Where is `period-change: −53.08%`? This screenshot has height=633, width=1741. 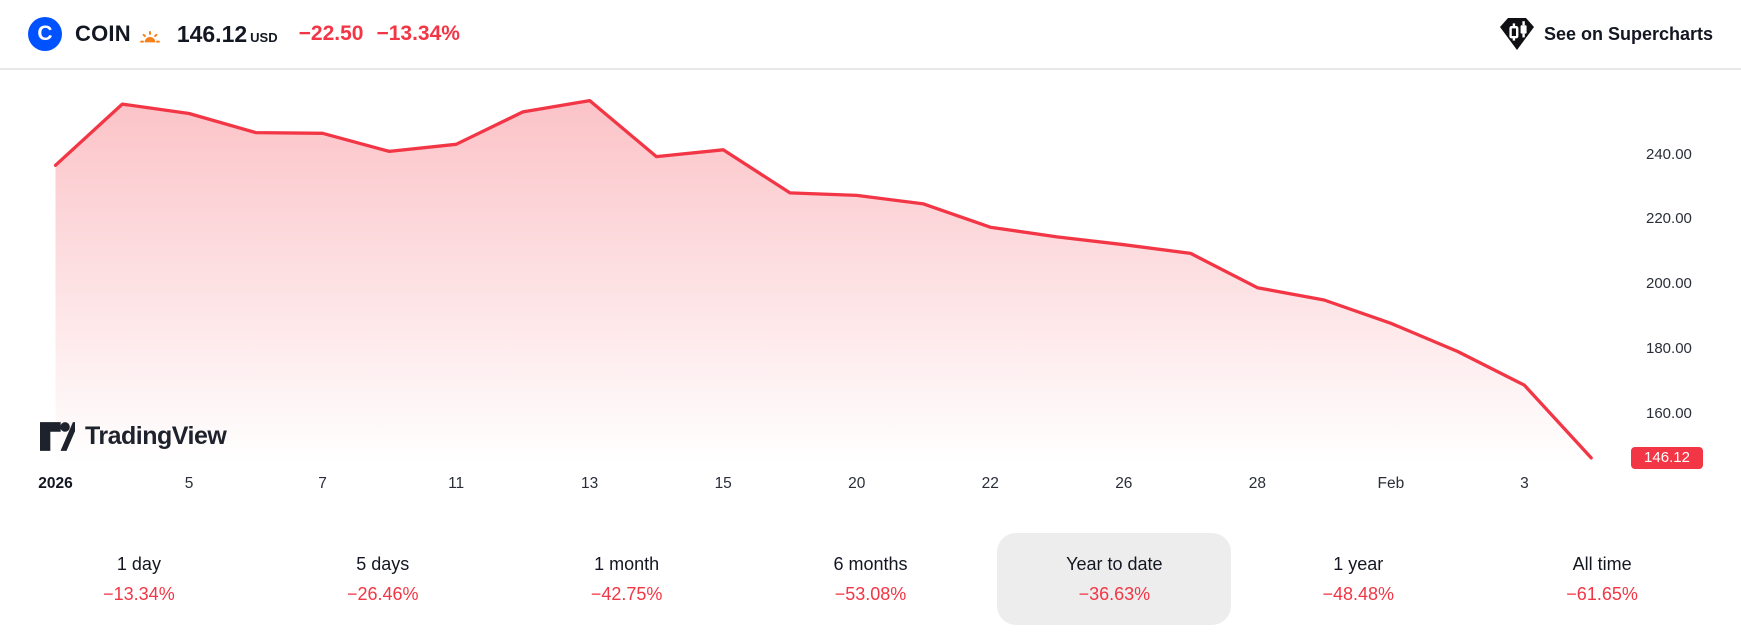
period-change: −53.08% is located at coordinates (870, 594).